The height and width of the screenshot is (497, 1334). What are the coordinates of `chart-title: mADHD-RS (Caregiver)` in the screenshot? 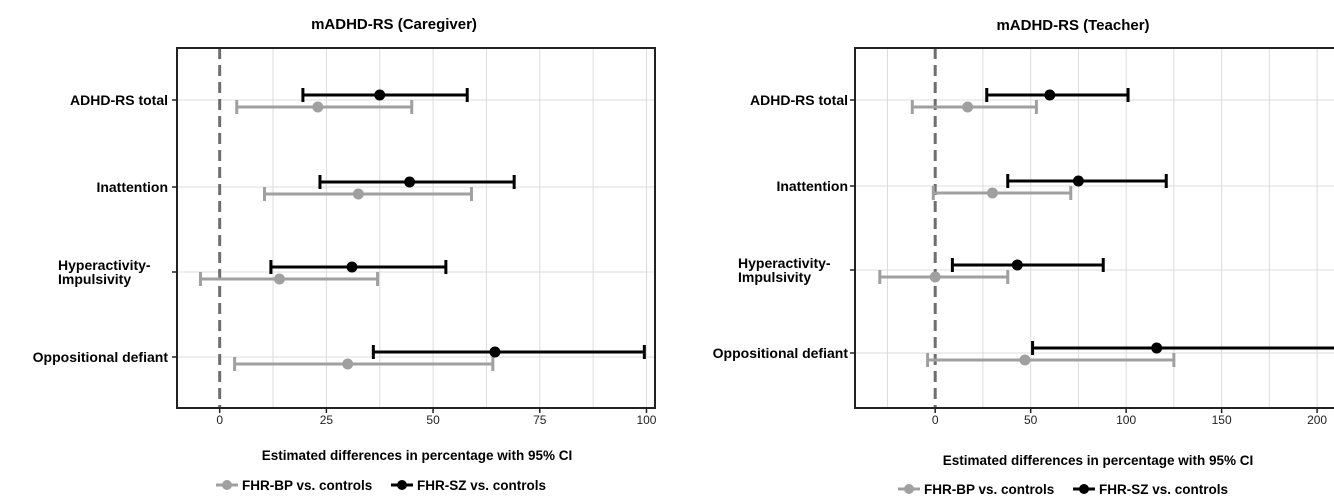 It's located at (394, 24).